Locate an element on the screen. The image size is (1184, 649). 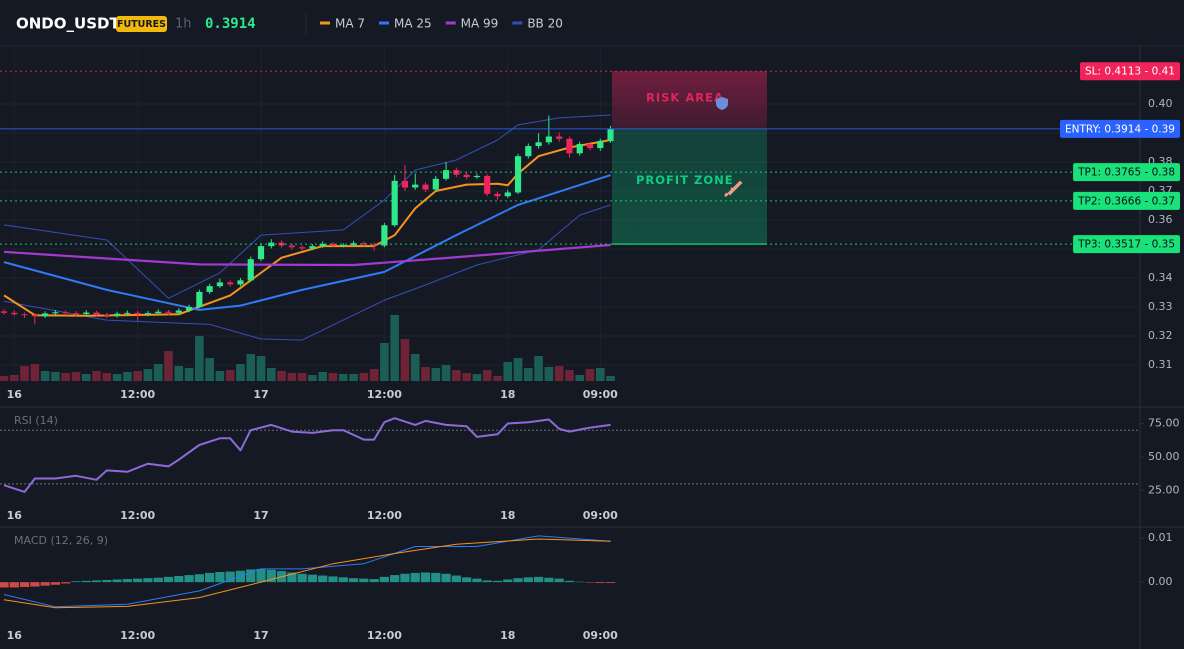
level-tag-label: TP3: 0.3517 - 0.35 is located at coordinates (1126, 245).